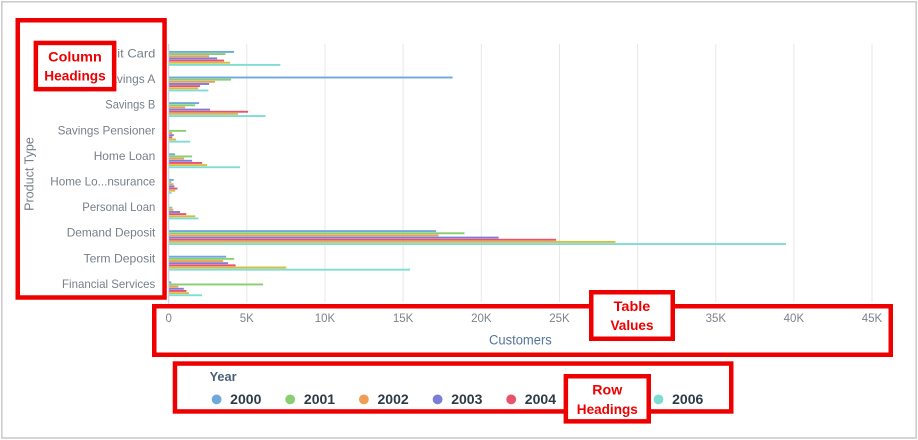  I want to click on svg-text: Savings Pensioner, so click(107, 130).